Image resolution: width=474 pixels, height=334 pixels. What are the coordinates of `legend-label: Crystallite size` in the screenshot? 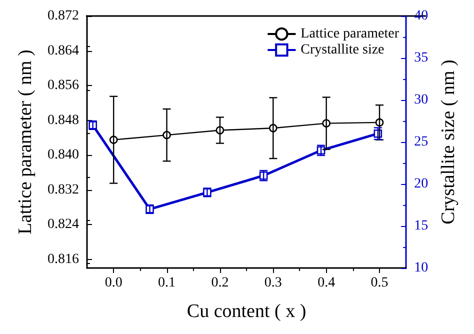 It's located at (342, 50).